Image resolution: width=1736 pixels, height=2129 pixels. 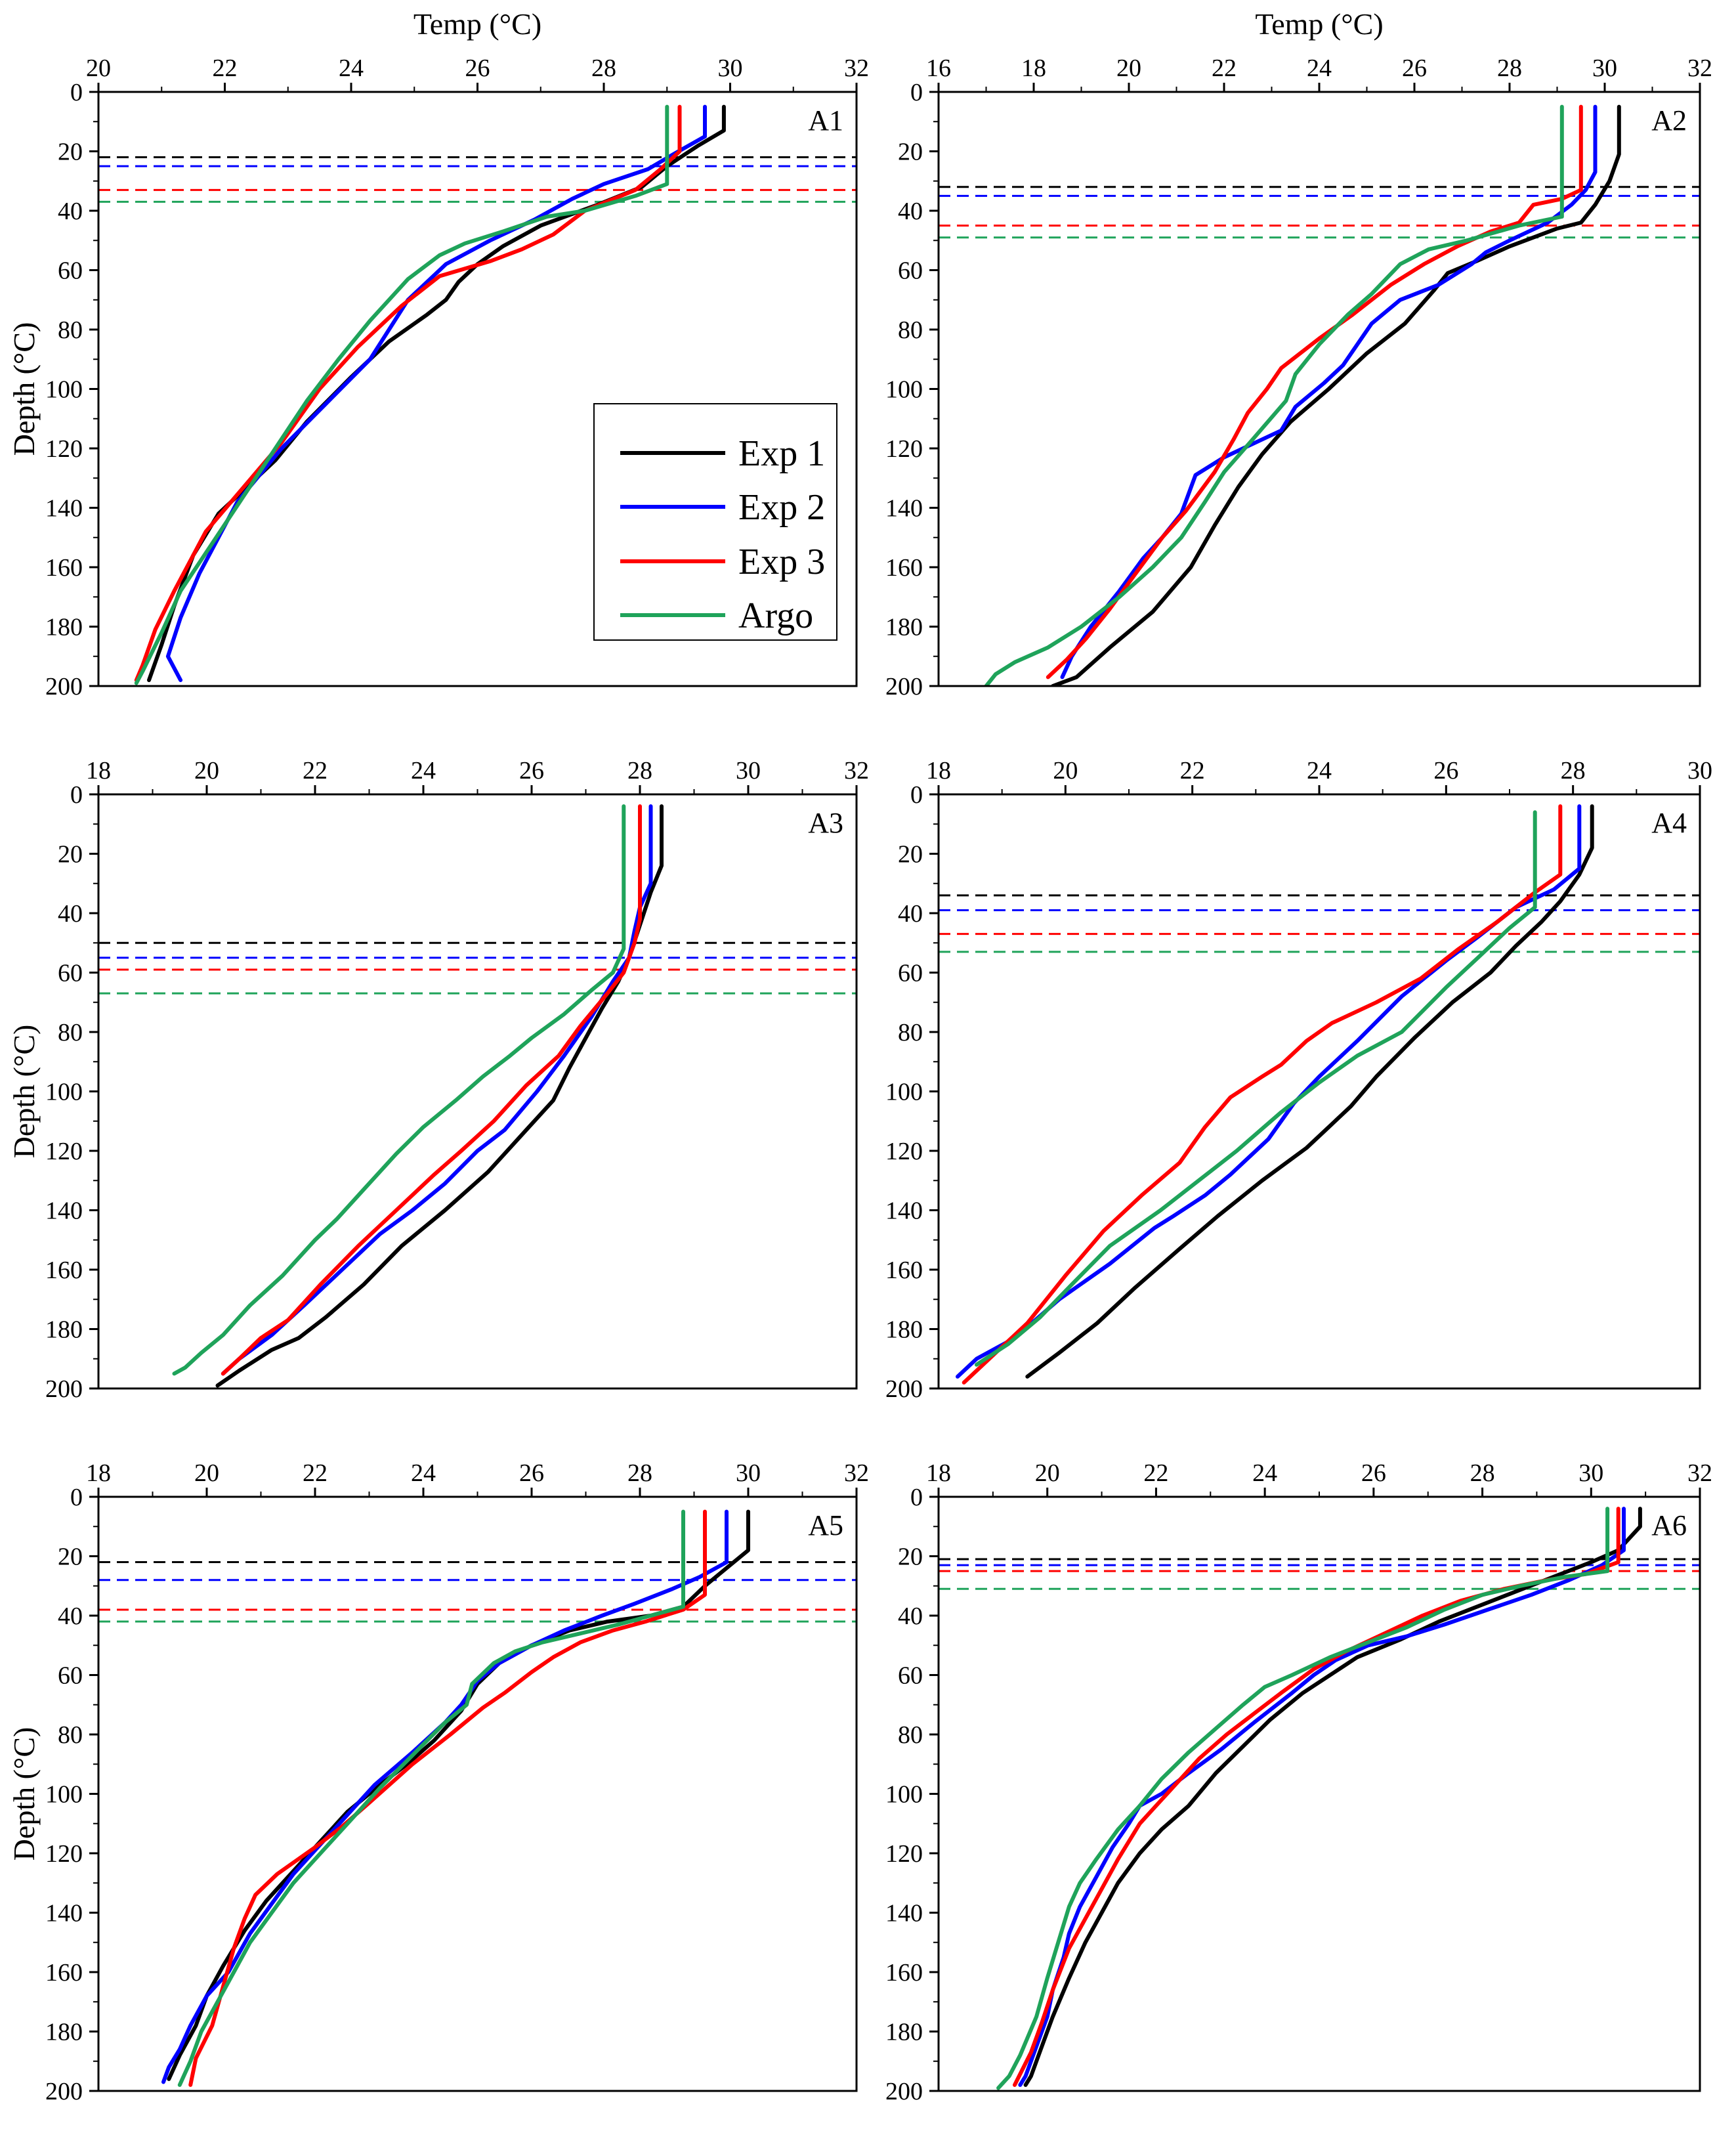 I want to click on series-line-exp2-a3, so click(x=437, y=1090).